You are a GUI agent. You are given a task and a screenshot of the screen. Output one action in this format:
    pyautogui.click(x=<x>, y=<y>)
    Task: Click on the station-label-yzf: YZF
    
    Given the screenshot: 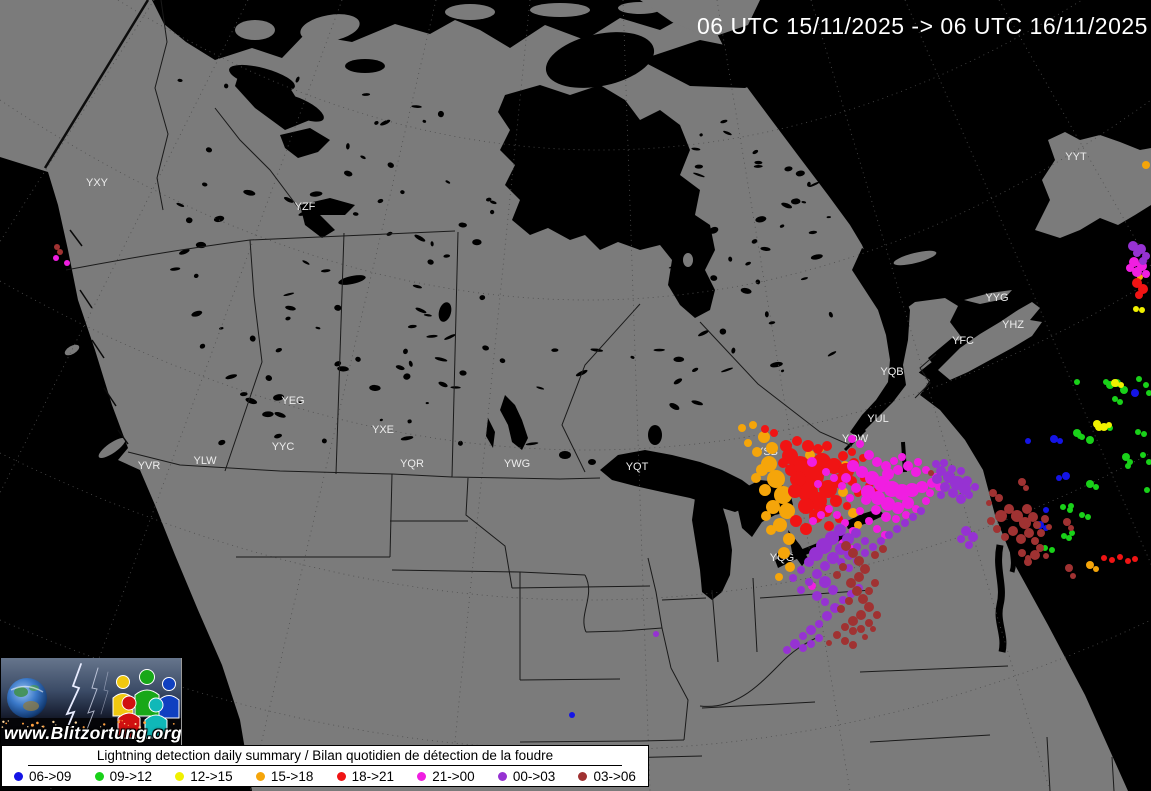 What is the action you would take?
    pyautogui.click(x=305, y=207)
    